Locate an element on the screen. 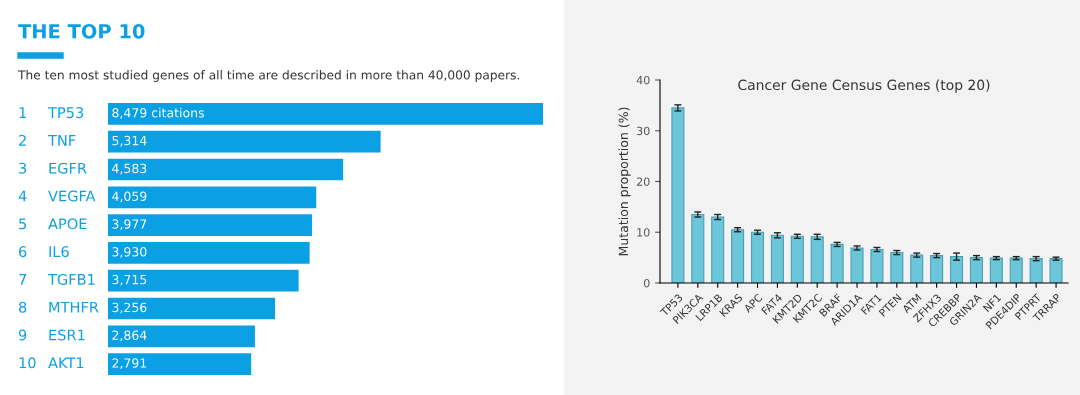  y-tick-label: EGFR is located at coordinates (68, 168).